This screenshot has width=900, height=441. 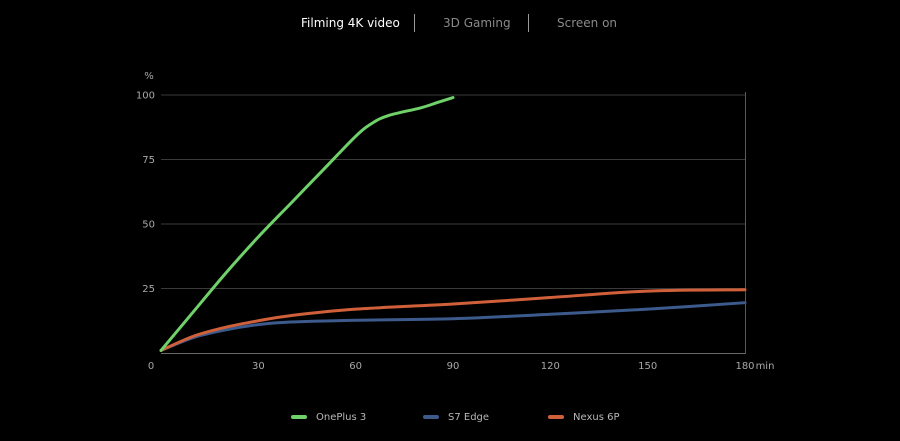 I want to click on x-tick-label: 150, so click(x=647, y=366).